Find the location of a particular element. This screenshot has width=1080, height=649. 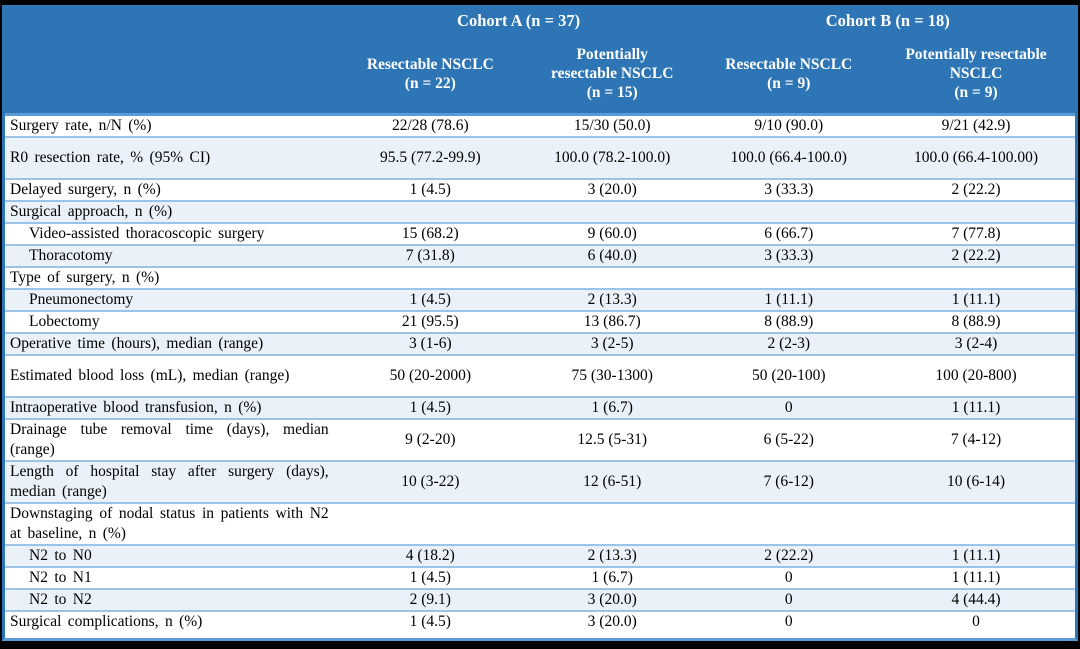

row-label: Type of surgery, n (%) is located at coordinates (171, 277).